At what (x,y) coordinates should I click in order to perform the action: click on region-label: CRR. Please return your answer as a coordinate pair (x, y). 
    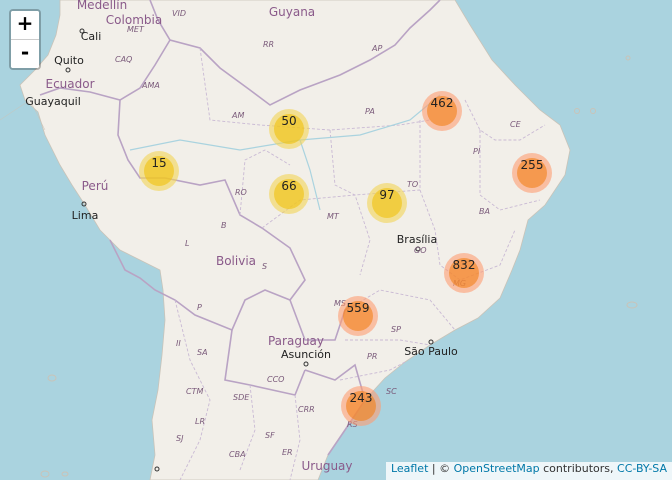
    Looking at the image, I should click on (306, 409).